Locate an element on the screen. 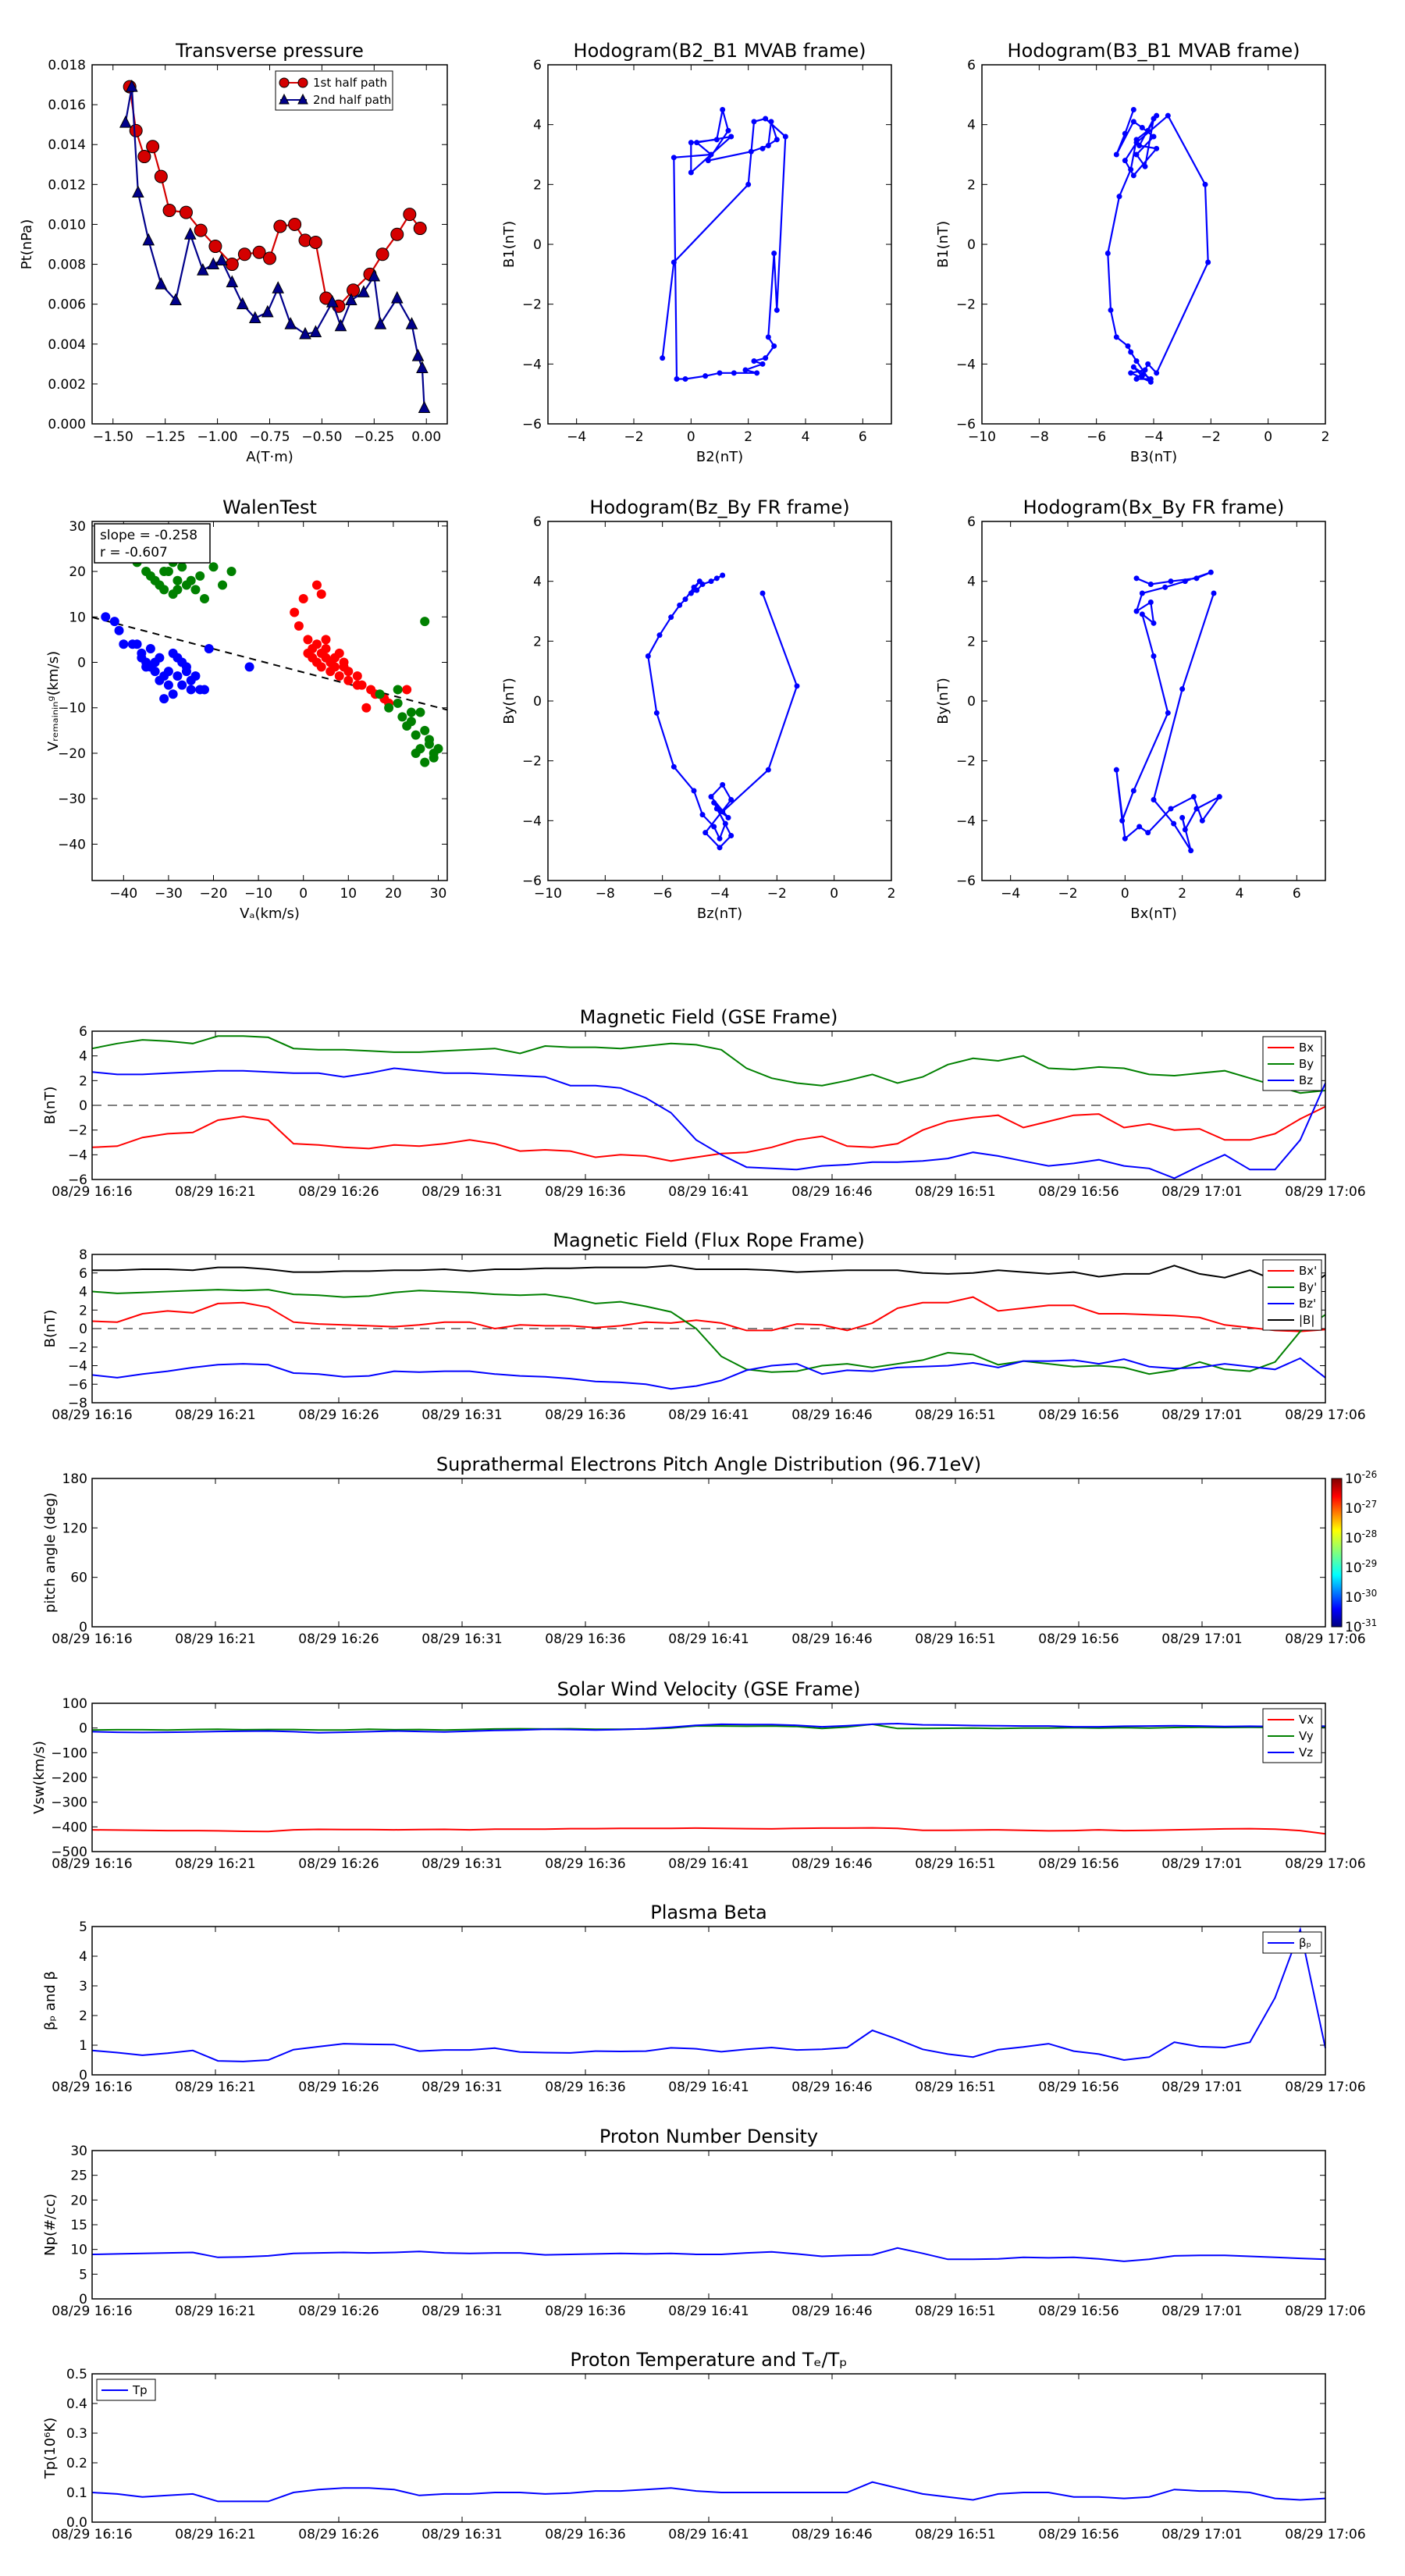  legend-label: 1st half path is located at coordinates (350, 83).